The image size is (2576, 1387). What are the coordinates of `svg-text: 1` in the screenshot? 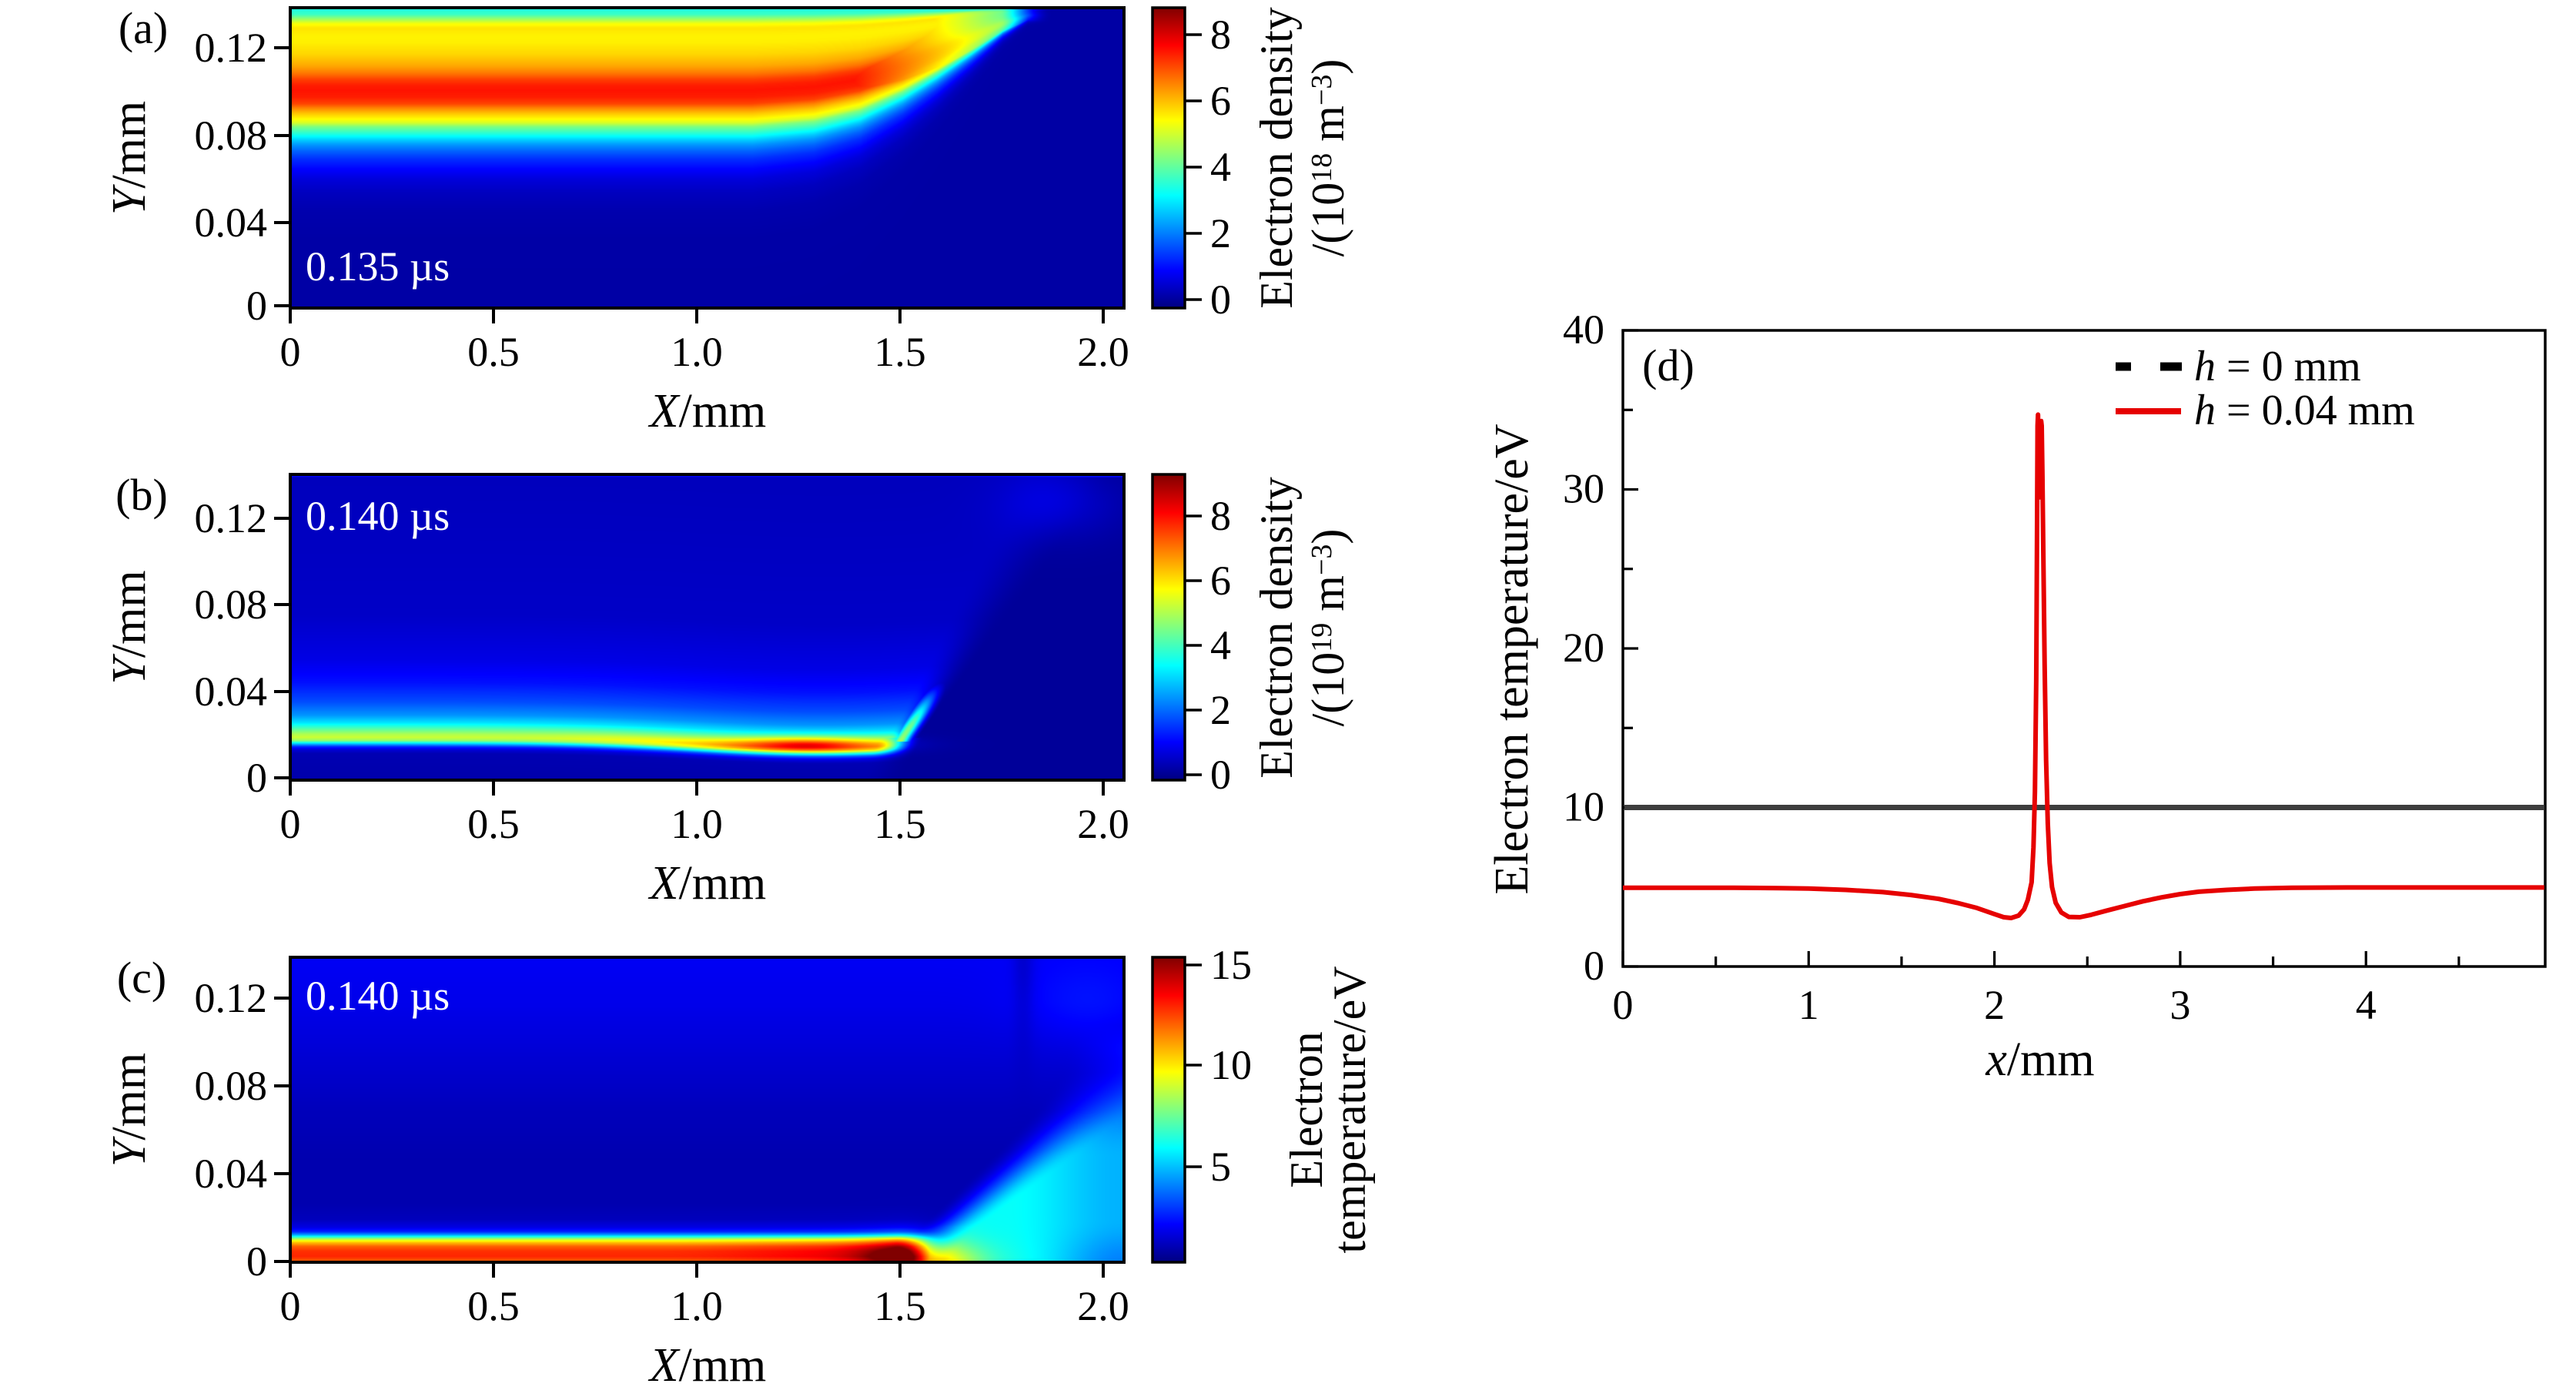 It's located at (1809, 1005).